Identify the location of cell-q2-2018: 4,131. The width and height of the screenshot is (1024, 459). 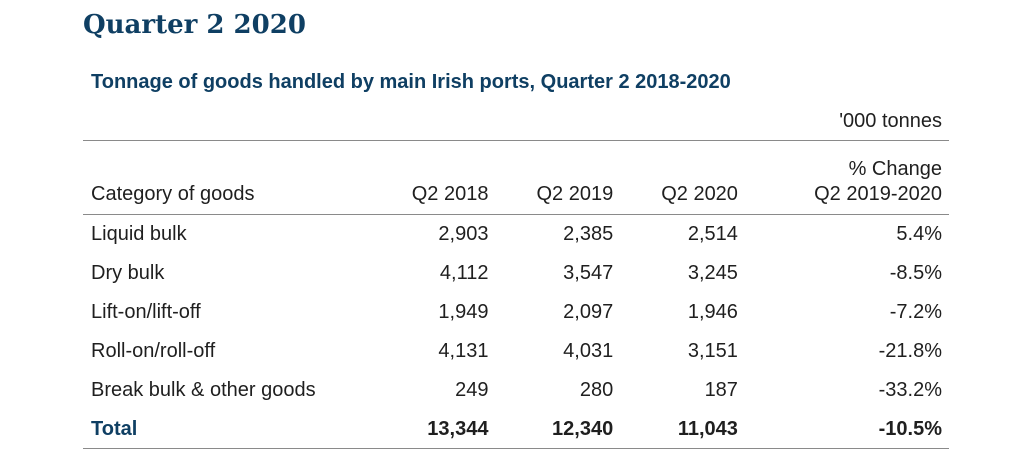
(463, 351).